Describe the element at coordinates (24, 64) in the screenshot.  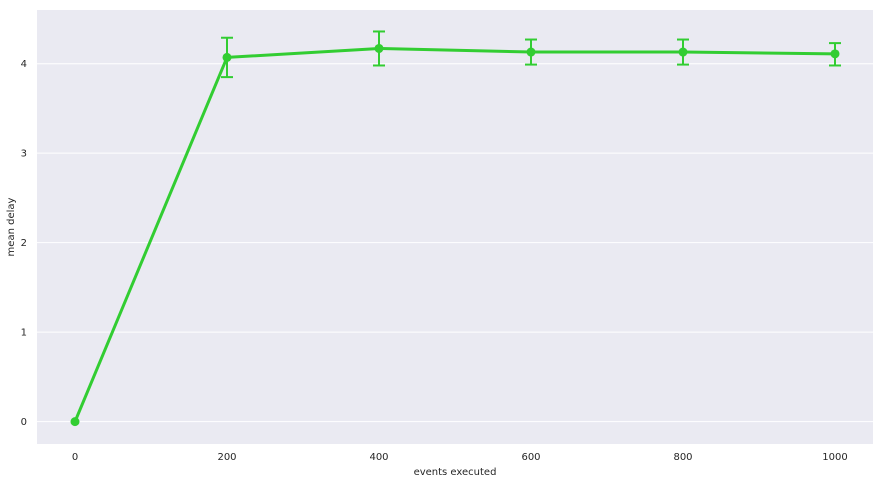
I see `y-tick-label: 4` at that location.